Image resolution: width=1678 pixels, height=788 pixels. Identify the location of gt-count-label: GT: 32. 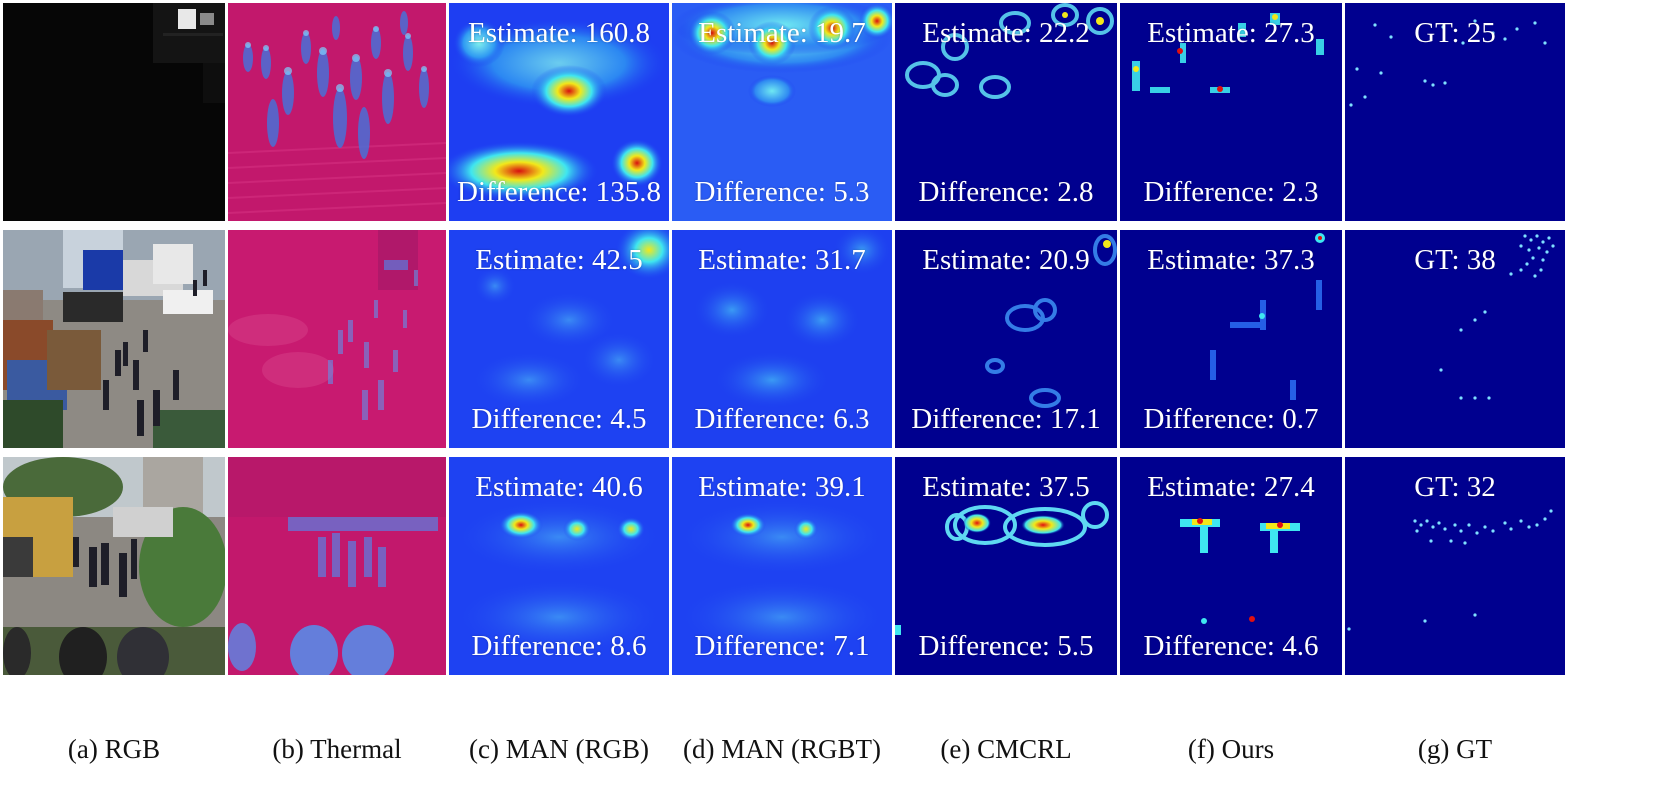
(1455, 487).